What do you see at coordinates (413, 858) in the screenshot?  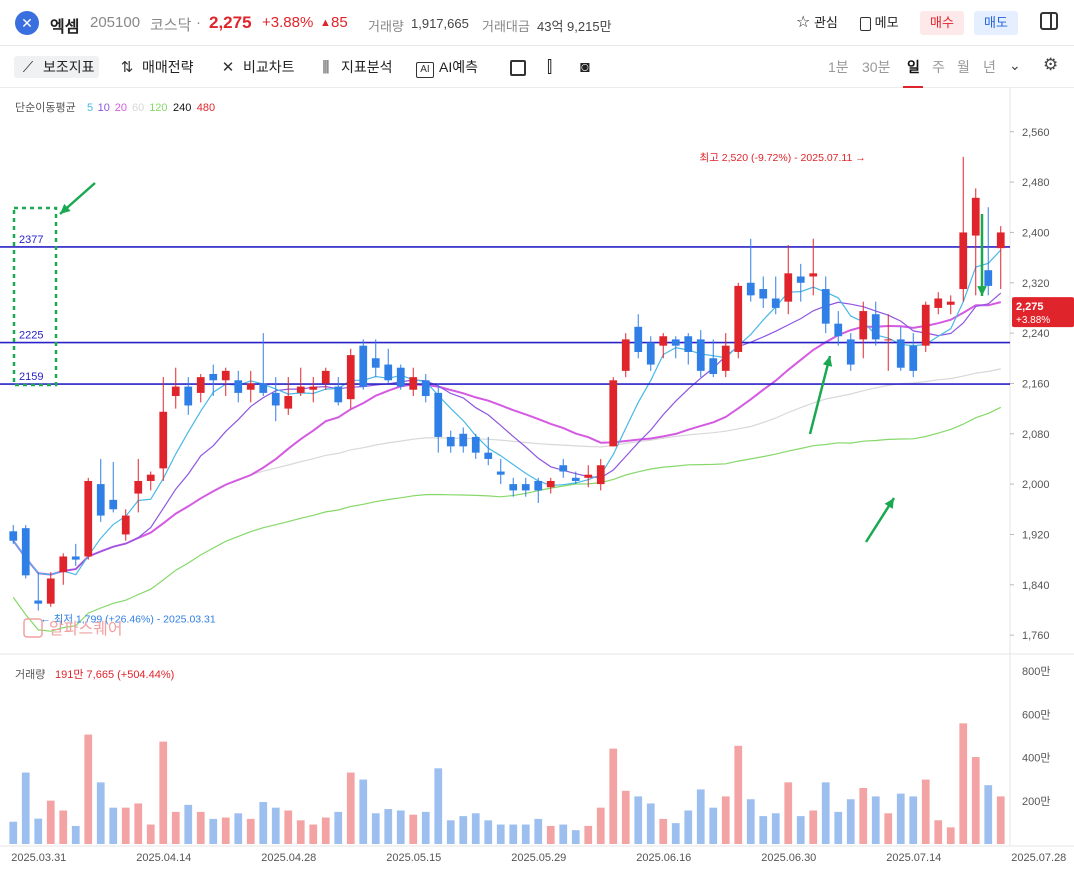 I see `x-tick-label: 2025.05.15` at bounding box center [413, 858].